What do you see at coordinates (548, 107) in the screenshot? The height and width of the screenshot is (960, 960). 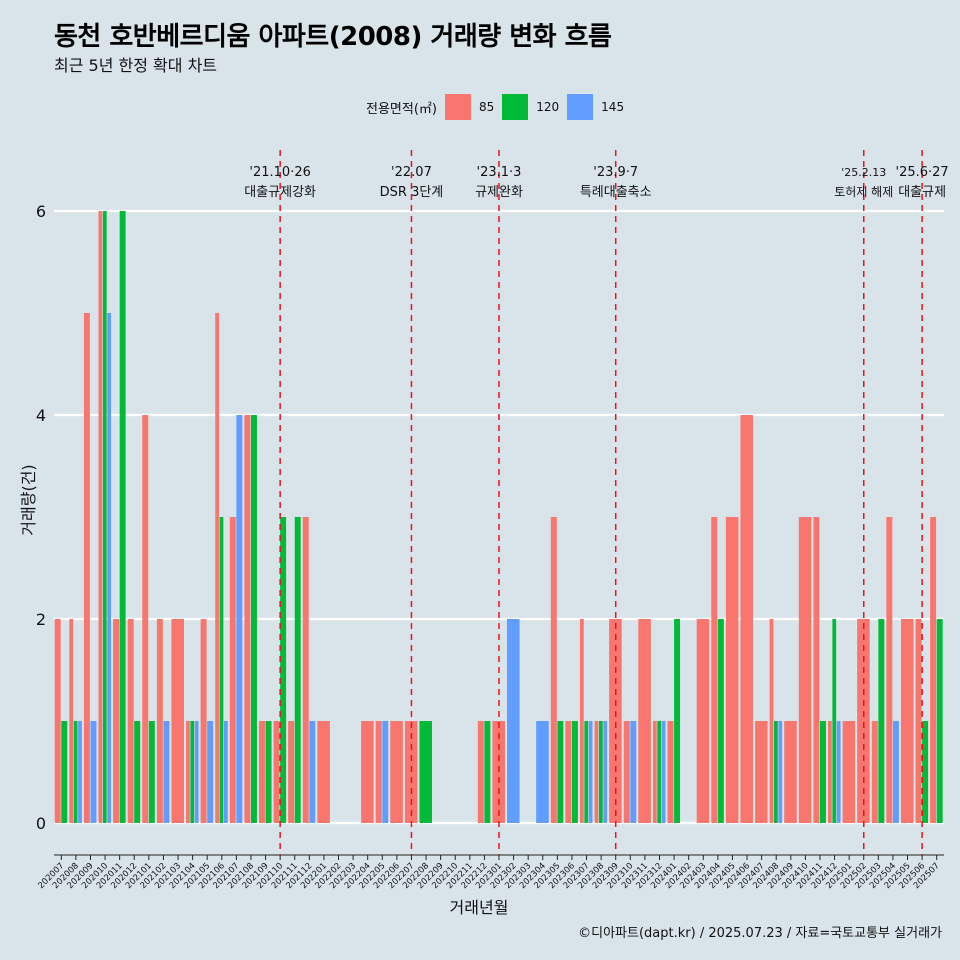 I see `legend-label-120: 120` at bounding box center [548, 107].